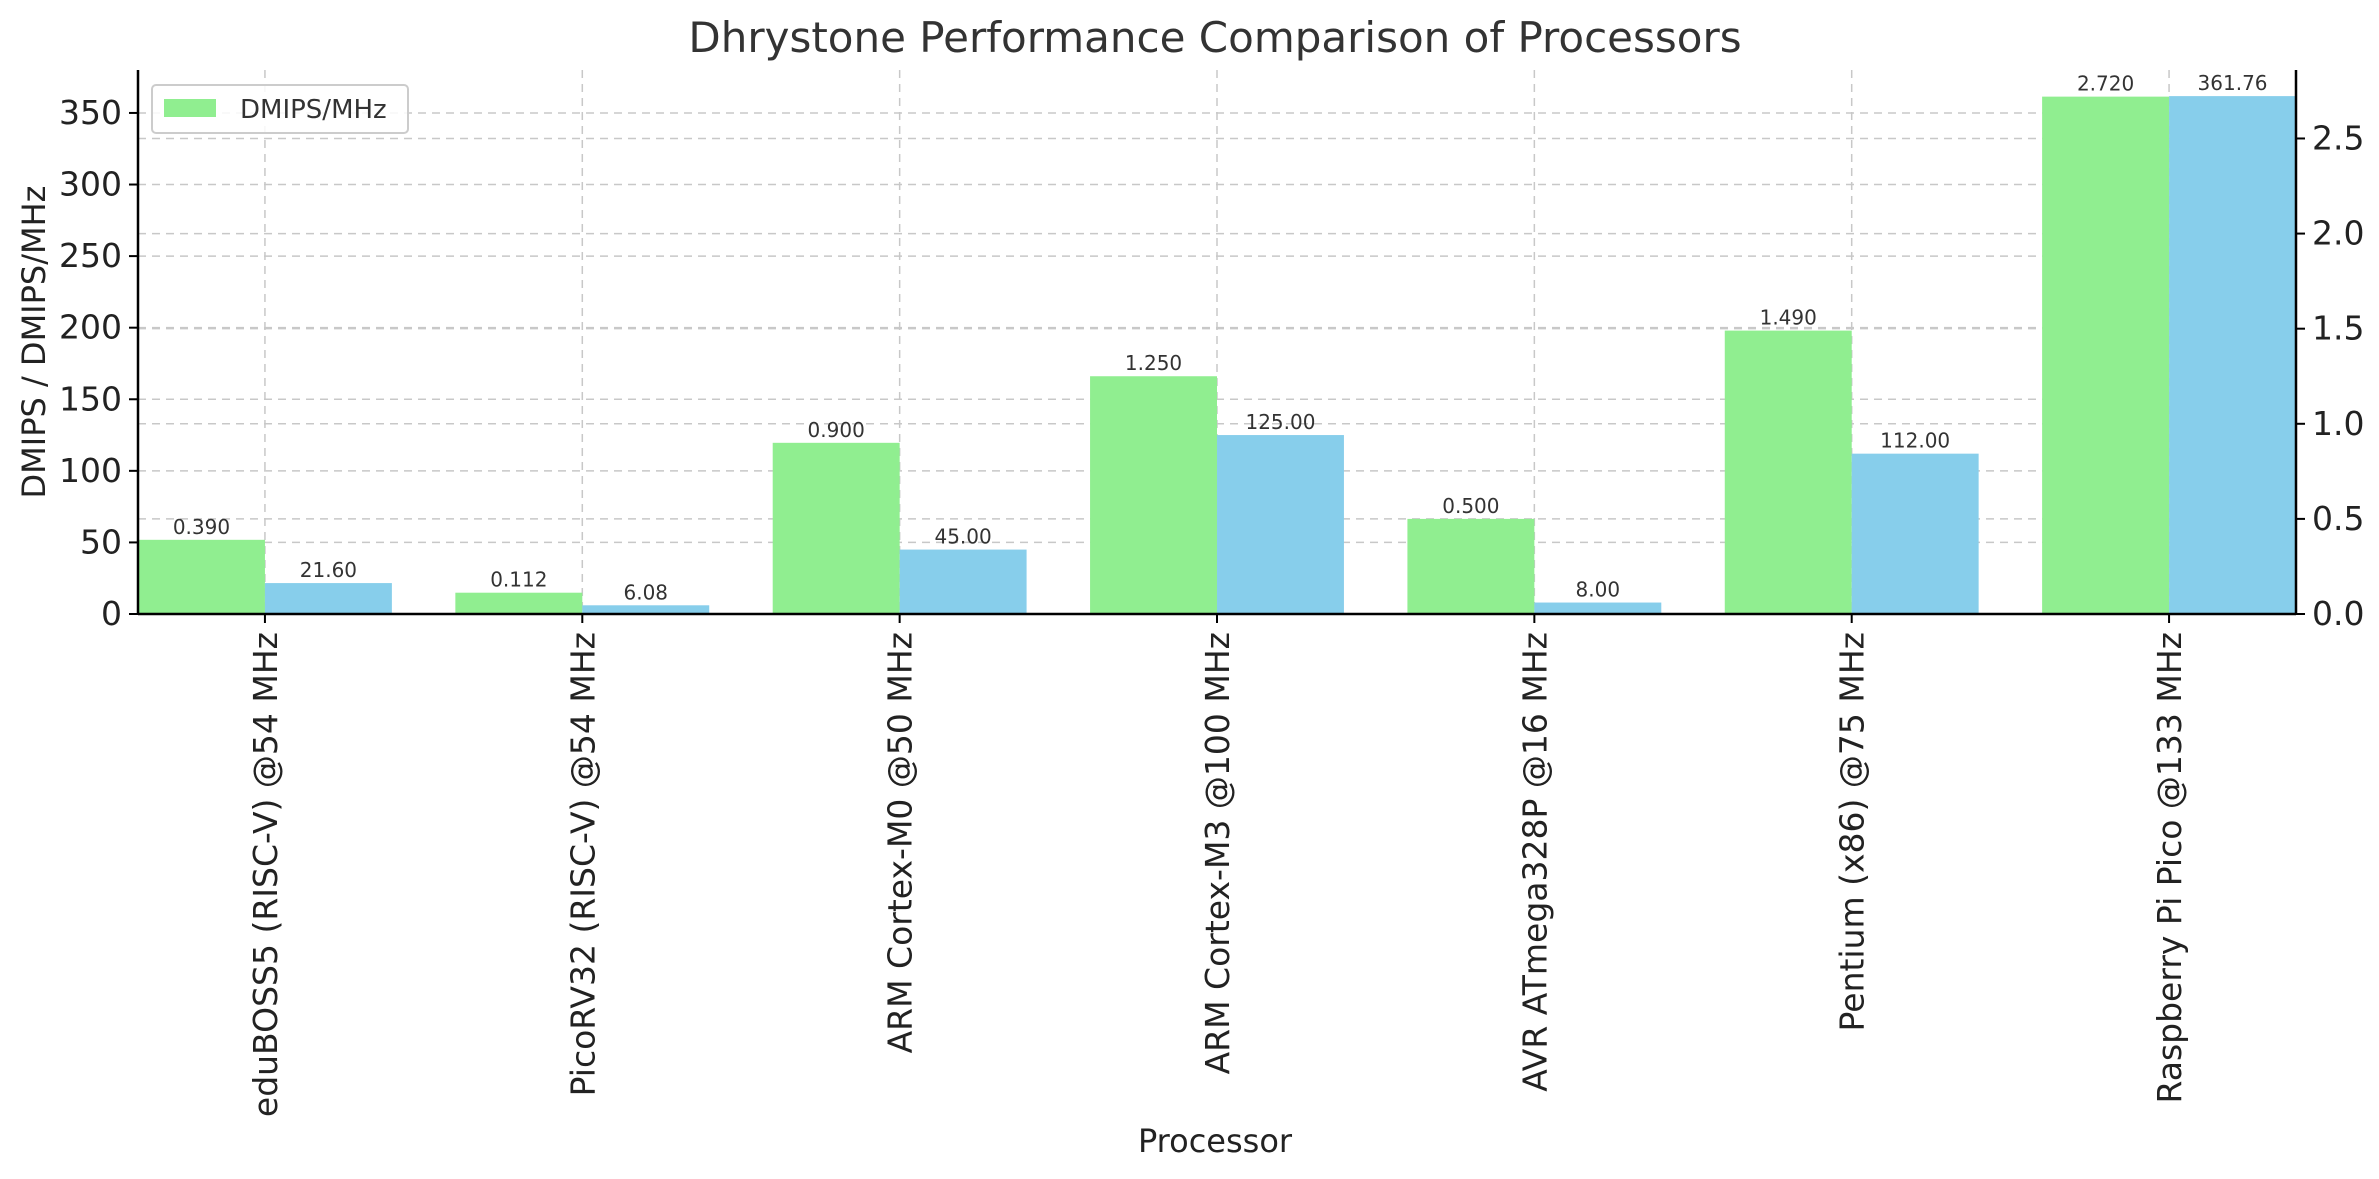 Image resolution: width=2379 pixels, height=1179 pixels. What do you see at coordinates (582, 864) in the screenshot?
I see `category-label-1: PicoRV32 (RISC-V) @54 MHz` at bounding box center [582, 864].